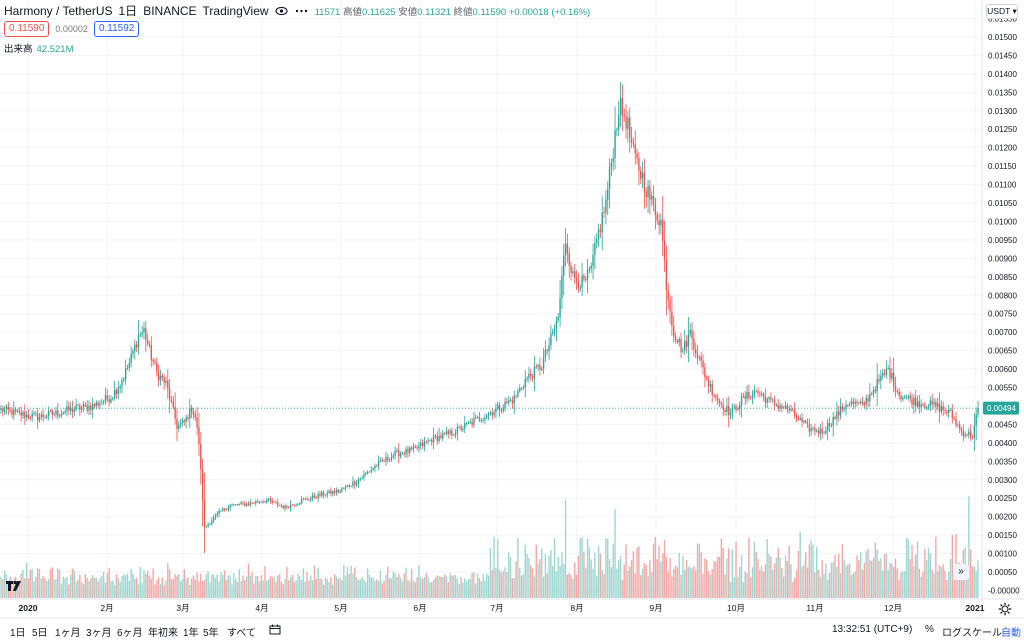  I want to click on buy-price-button: 0.11592, so click(116, 29).